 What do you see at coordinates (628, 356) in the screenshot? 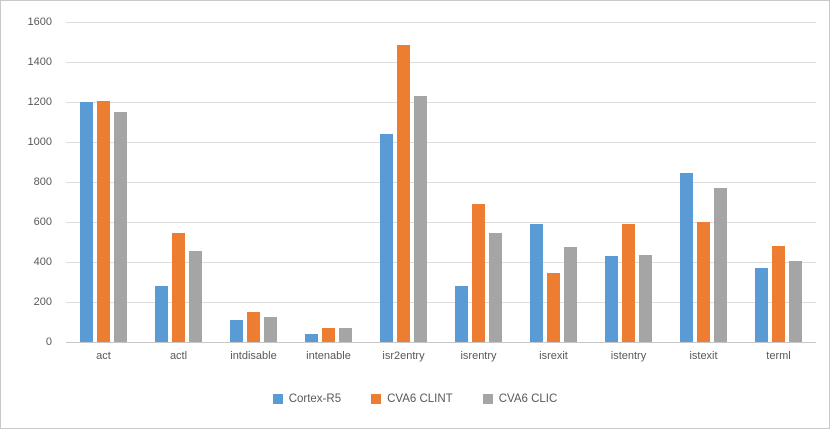
I see `x-axis-category-label: istentry` at bounding box center [628, 356].